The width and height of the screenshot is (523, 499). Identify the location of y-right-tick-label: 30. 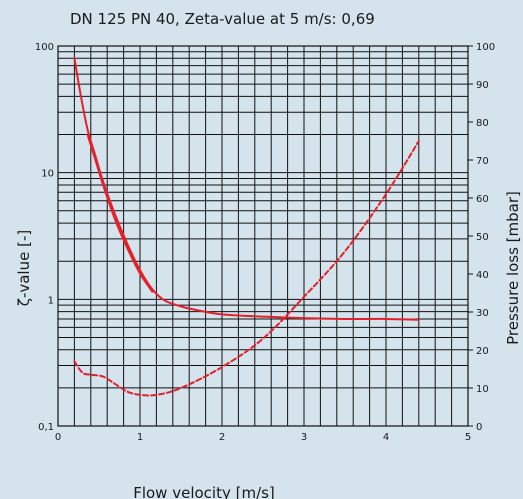
(482, 313).